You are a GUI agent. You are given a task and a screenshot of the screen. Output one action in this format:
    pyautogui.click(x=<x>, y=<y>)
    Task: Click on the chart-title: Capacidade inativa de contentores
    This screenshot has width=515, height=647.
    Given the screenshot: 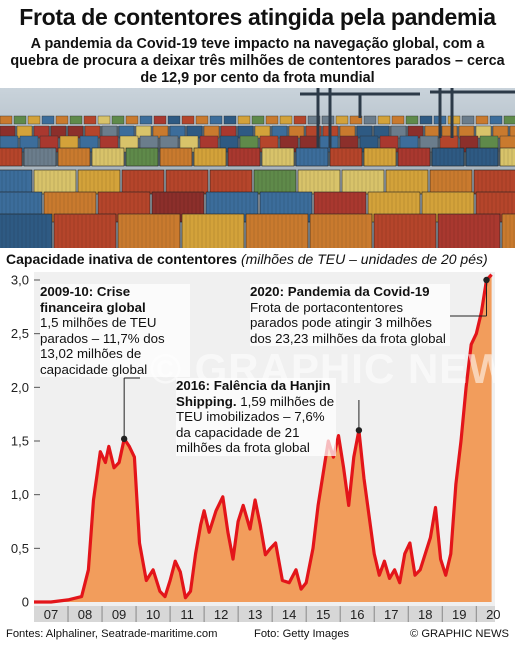 What is the action you would take?
    pyautogui.click(x=122, y=259)
    